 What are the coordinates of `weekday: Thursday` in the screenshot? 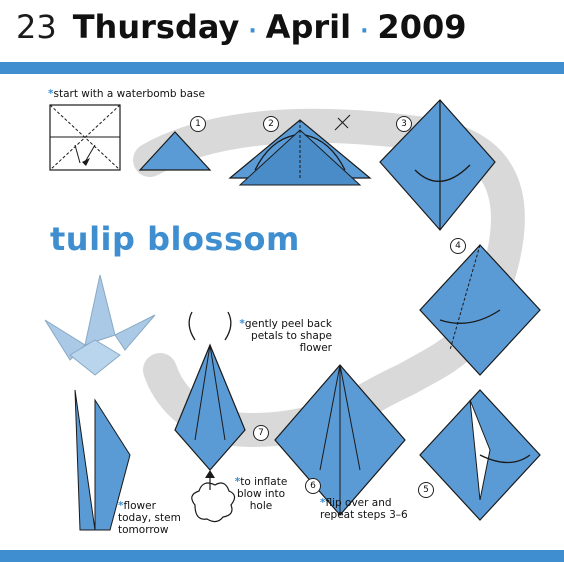 It's located at (156, 27).